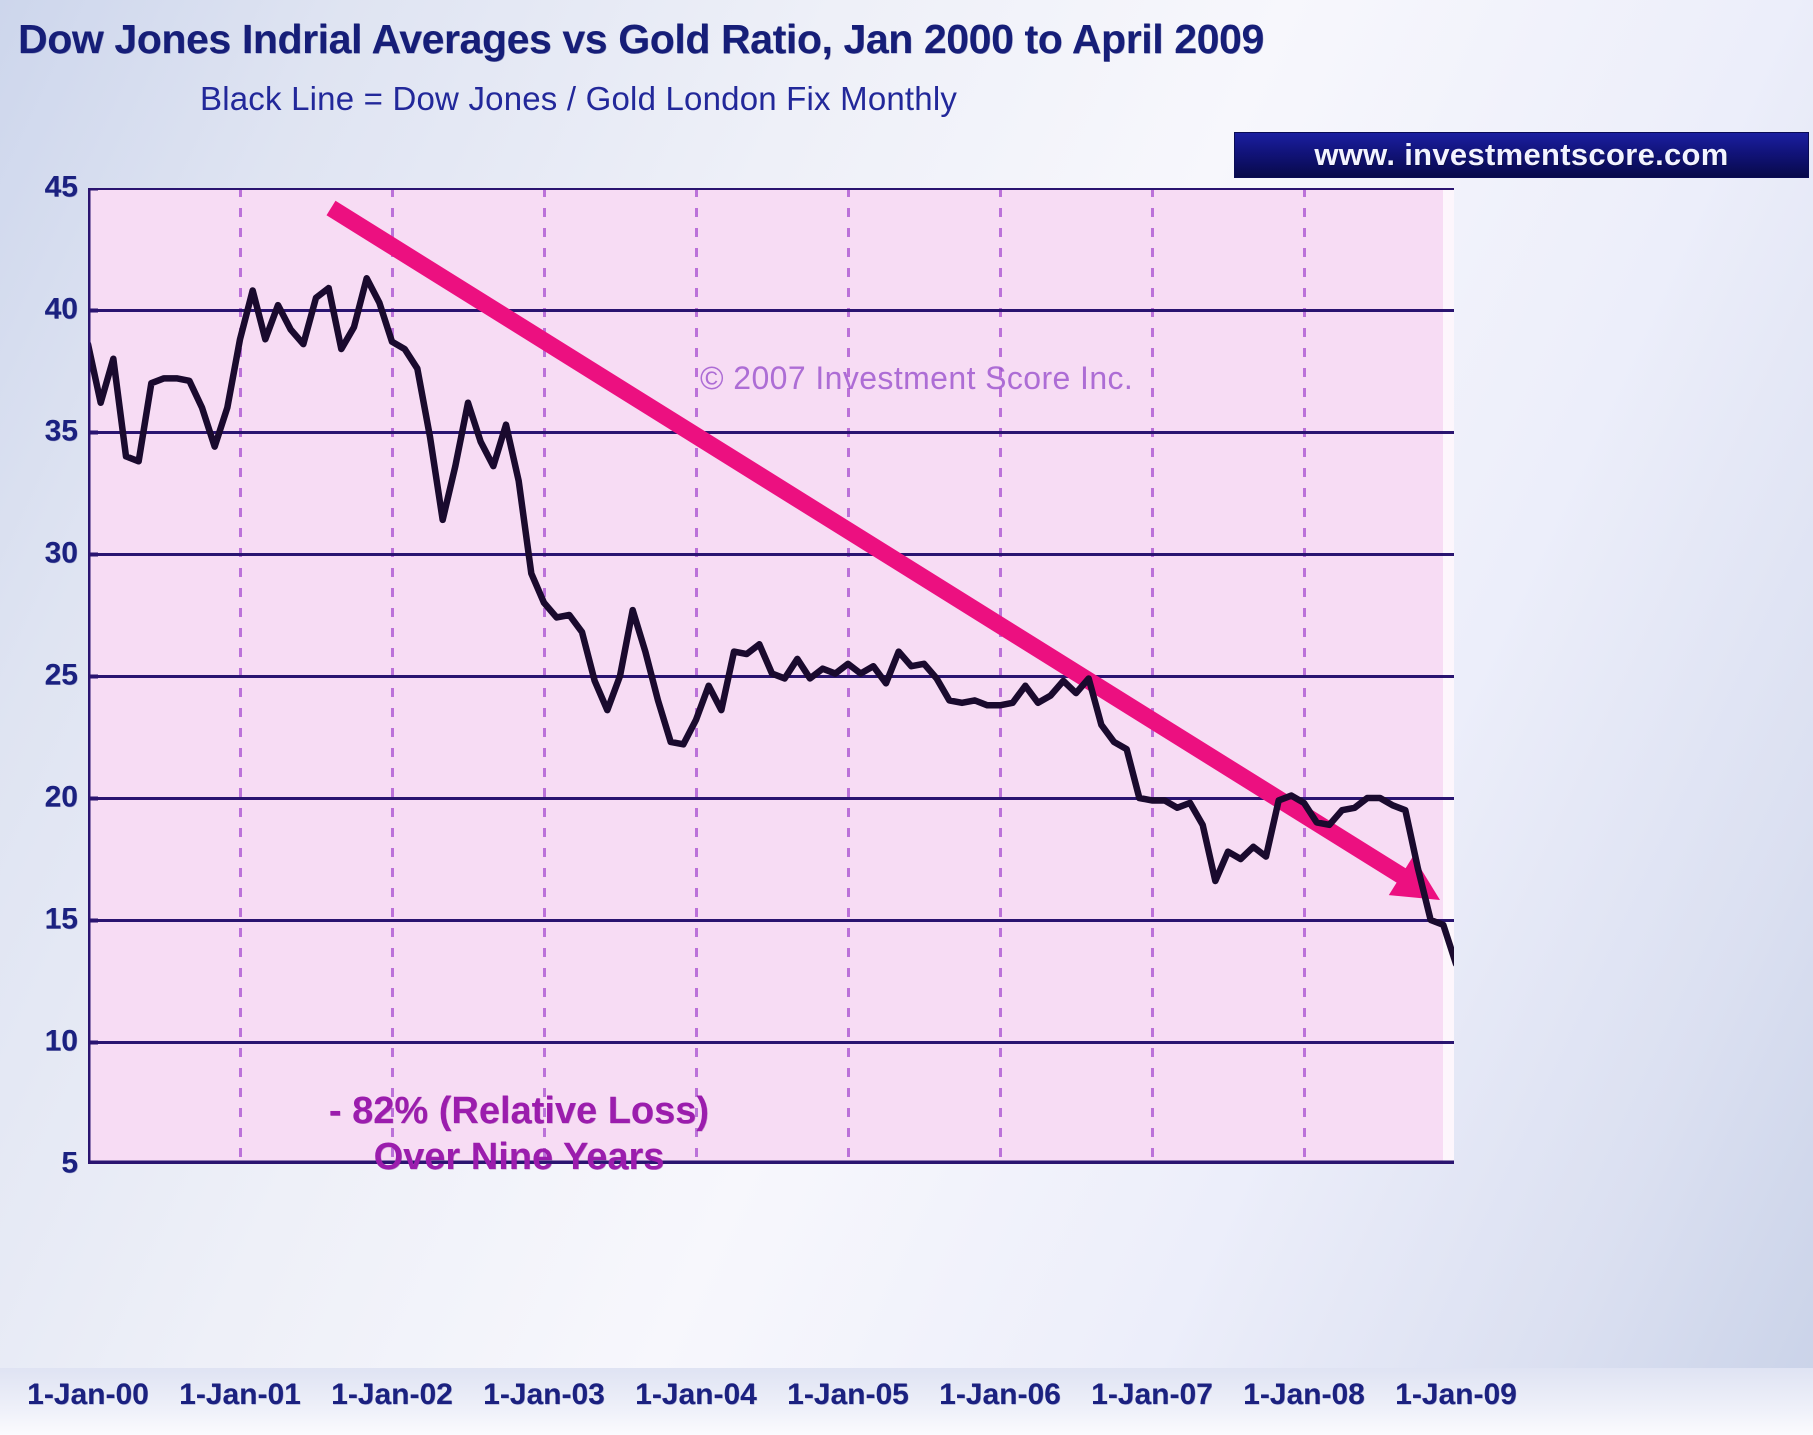  What do you see at coordinates (61, 675) in the screenshot?
I see `y-axis-tick-label: 25` at bounding box center [61, 675].